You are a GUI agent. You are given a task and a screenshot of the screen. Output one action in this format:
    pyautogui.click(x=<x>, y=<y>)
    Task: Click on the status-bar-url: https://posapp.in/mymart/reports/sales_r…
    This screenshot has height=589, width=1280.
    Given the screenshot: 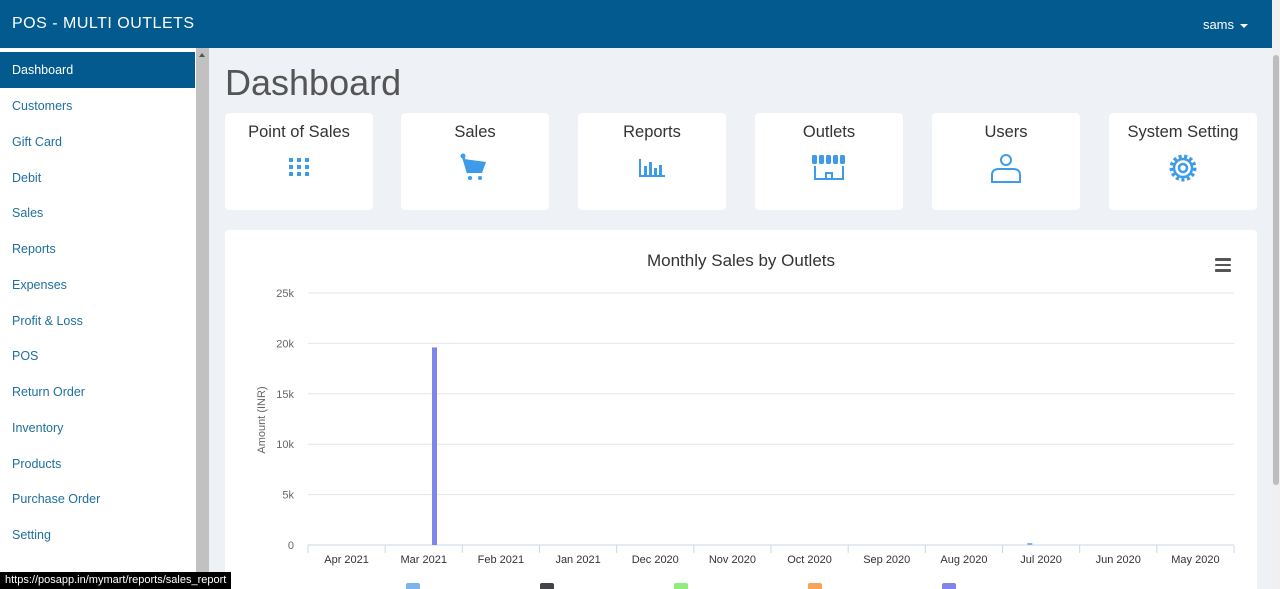 What is the action you would take?
    pyautogui.click(x=116, y=580)
    